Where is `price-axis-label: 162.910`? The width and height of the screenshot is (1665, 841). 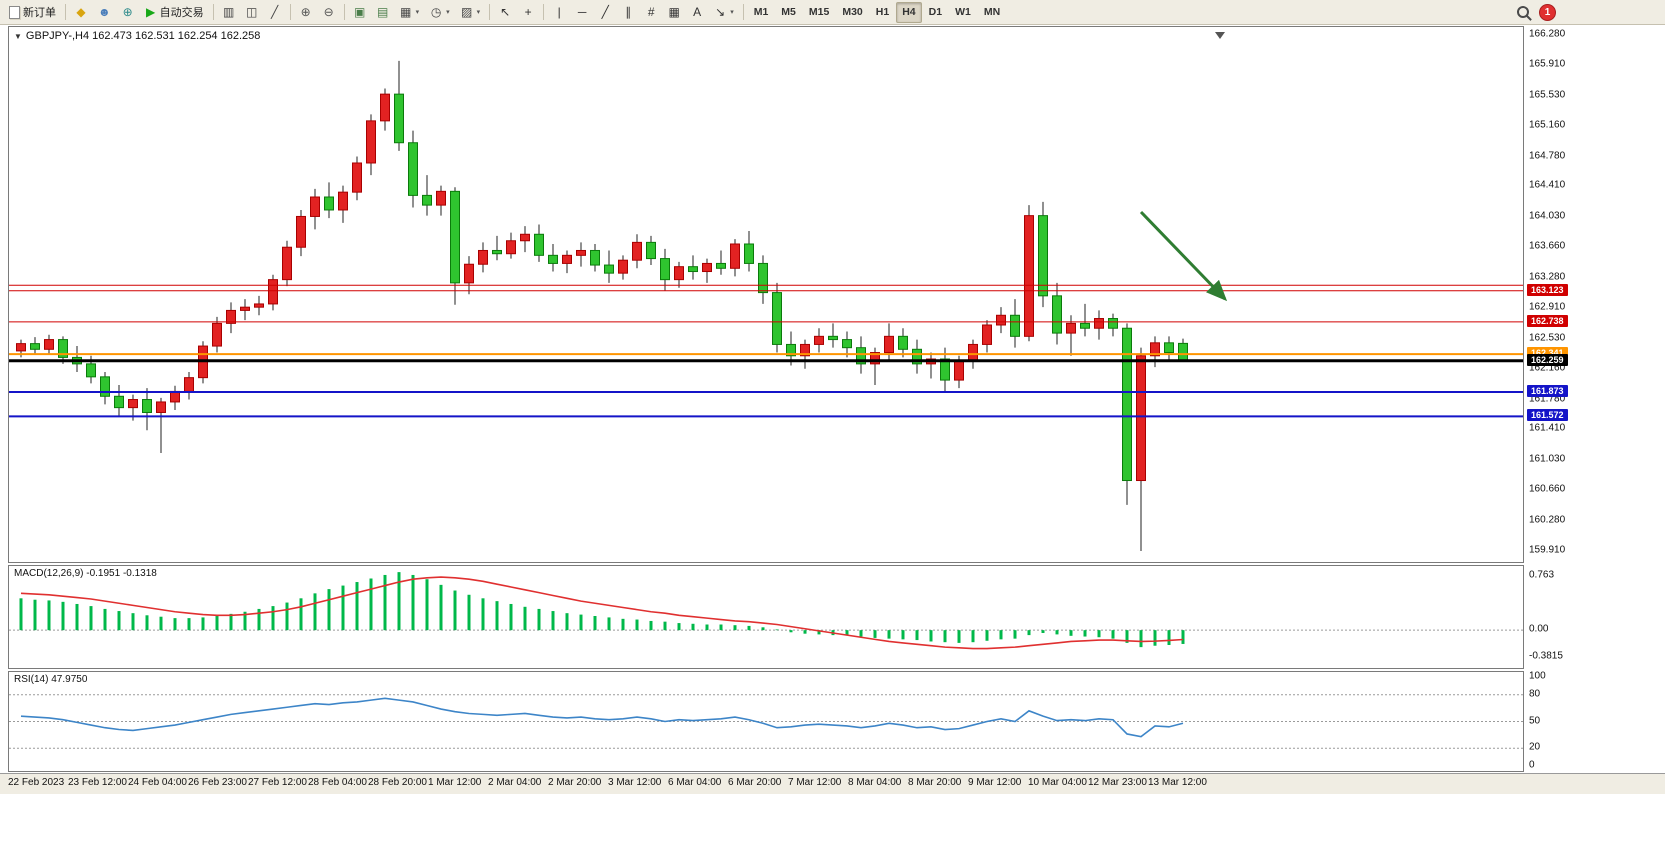 price-axis-label: 162.910 is located at coordinates (1547, 307).